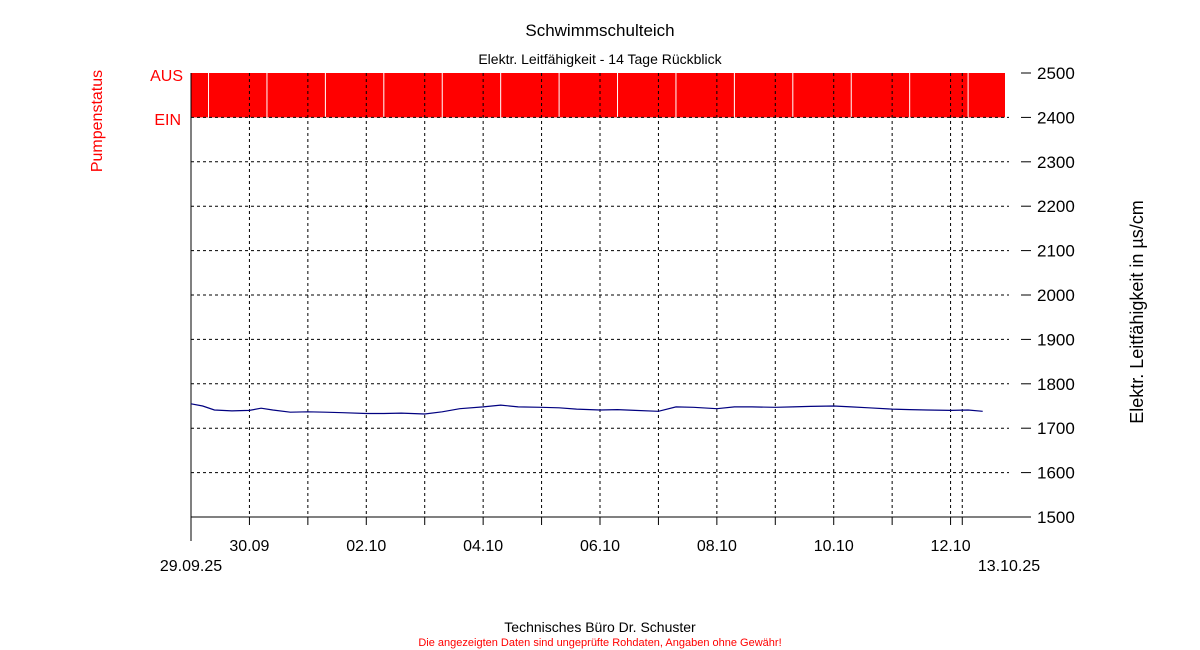  I want to click on y-tick-label: 1500, so click(1056, 517).